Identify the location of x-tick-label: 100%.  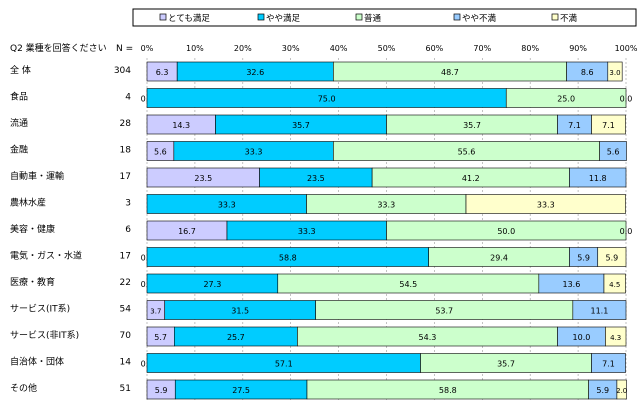
(626, 48).